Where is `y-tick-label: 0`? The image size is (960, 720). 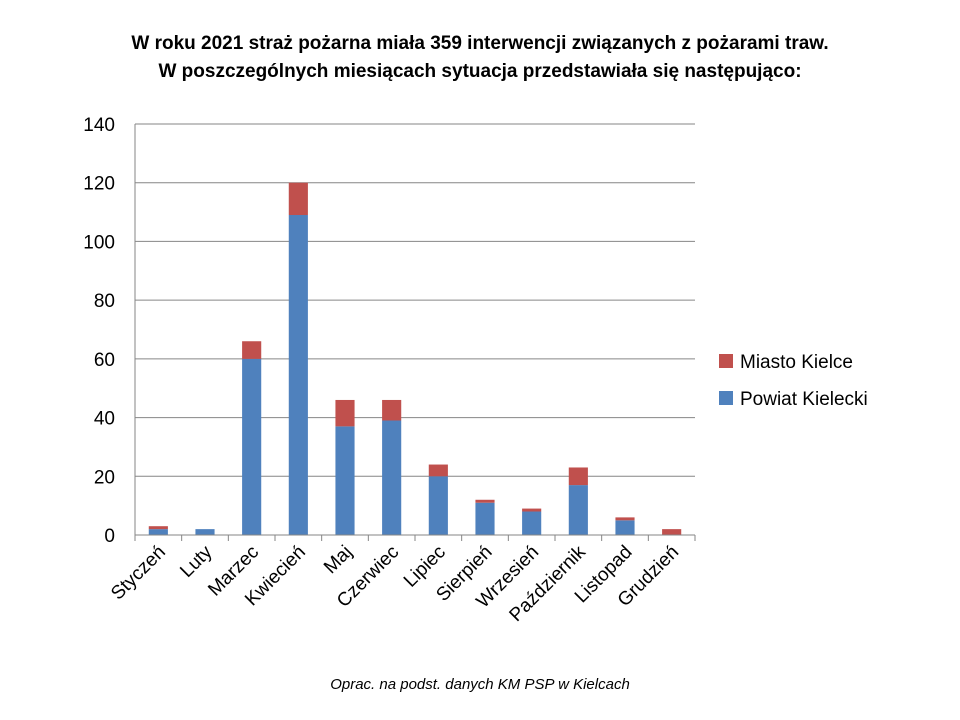 y-tick-label: 0 is located at coordinates (109, 536).